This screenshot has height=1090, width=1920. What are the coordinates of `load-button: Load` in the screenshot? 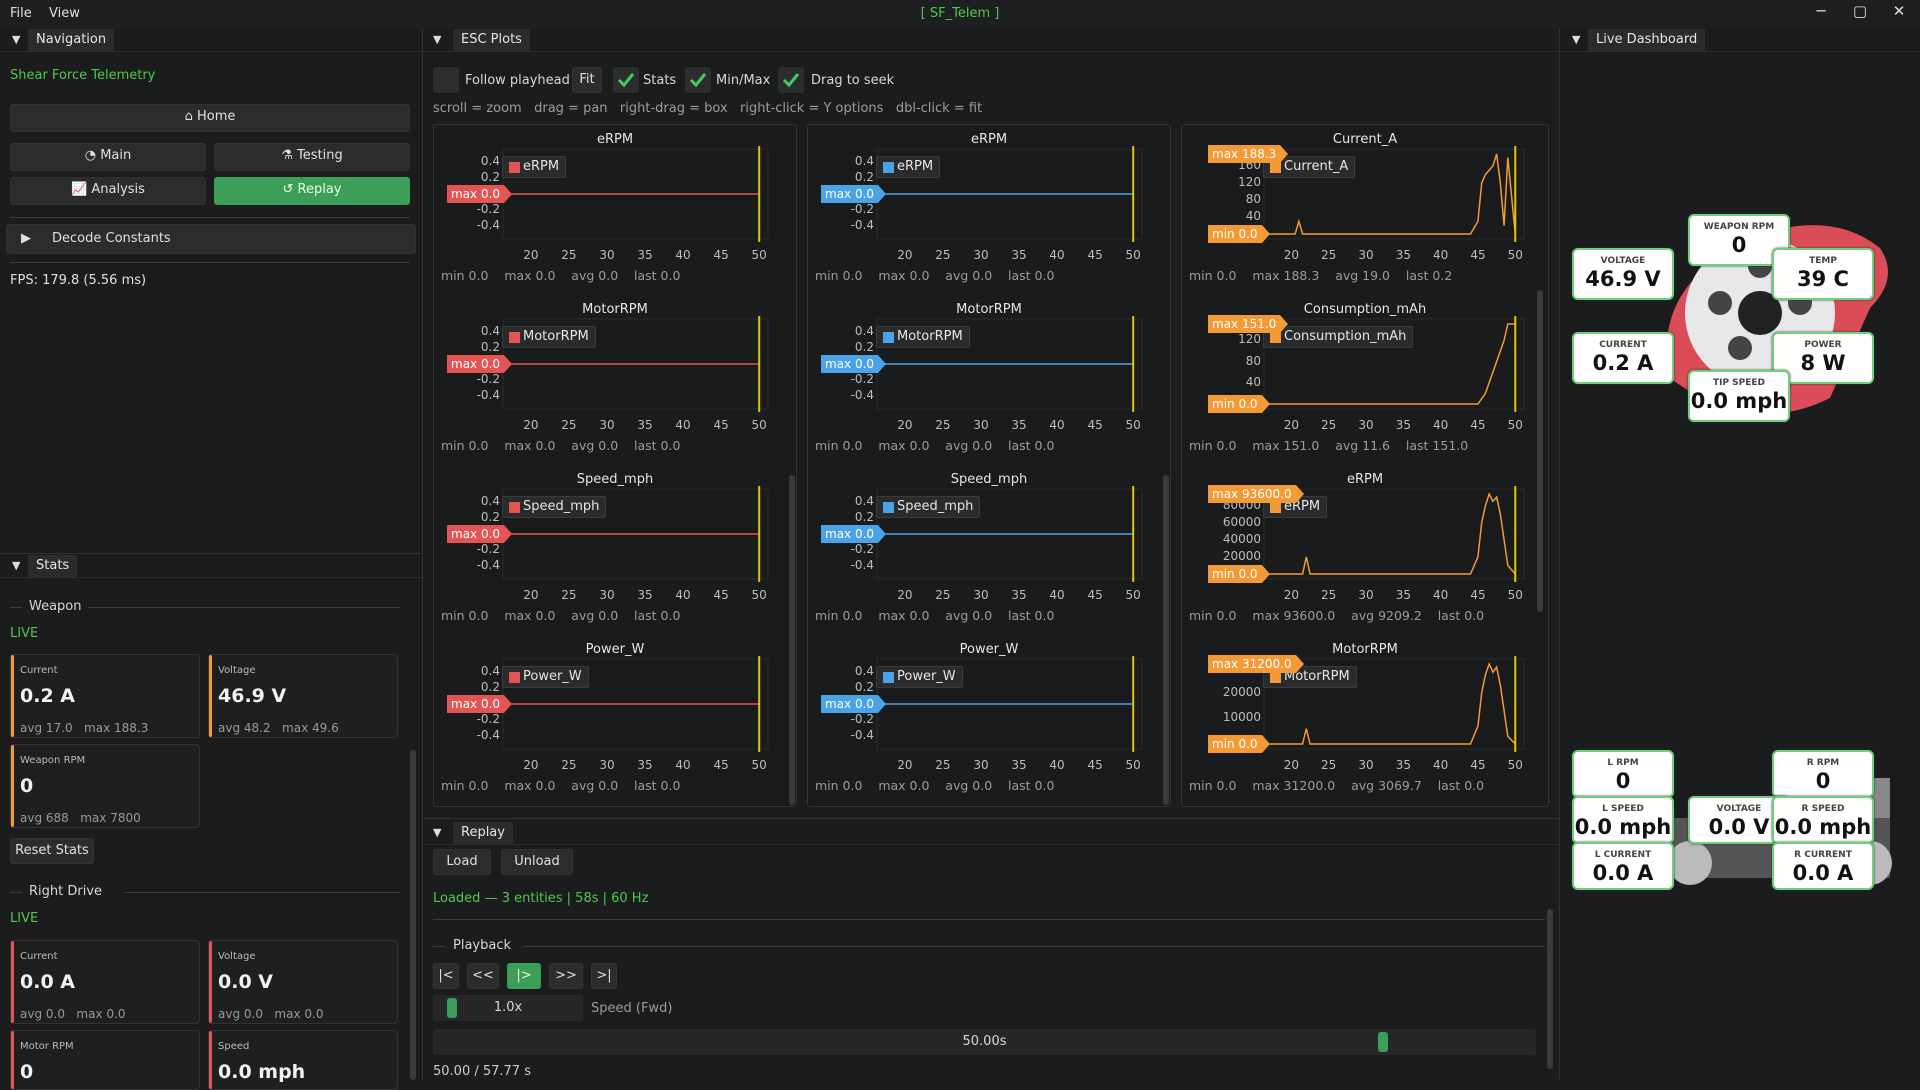 It's located at (462, 862).